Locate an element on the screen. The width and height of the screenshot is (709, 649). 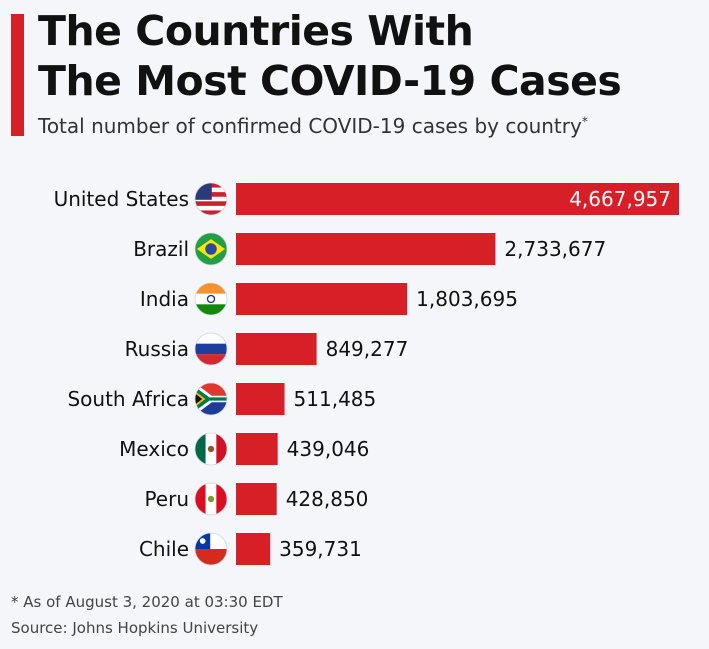
category-label-india: India is located at coordinates (164, 299).